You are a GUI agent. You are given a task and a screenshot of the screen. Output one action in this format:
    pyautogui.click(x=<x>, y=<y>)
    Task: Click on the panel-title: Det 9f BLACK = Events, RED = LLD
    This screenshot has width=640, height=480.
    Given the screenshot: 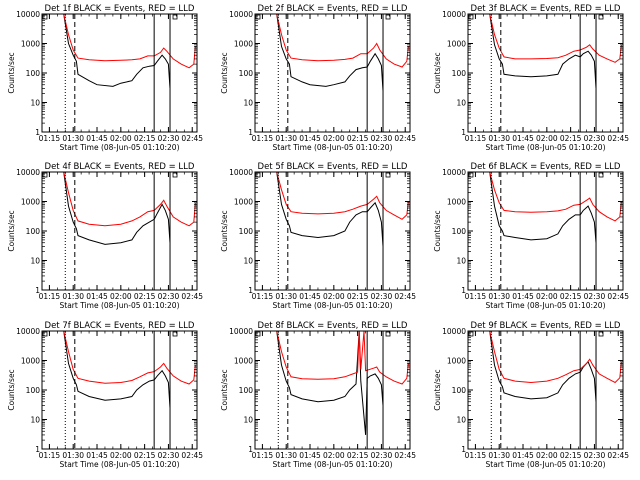 What is the action you would take?
    pyautogui.click(x=546, y=326)
    